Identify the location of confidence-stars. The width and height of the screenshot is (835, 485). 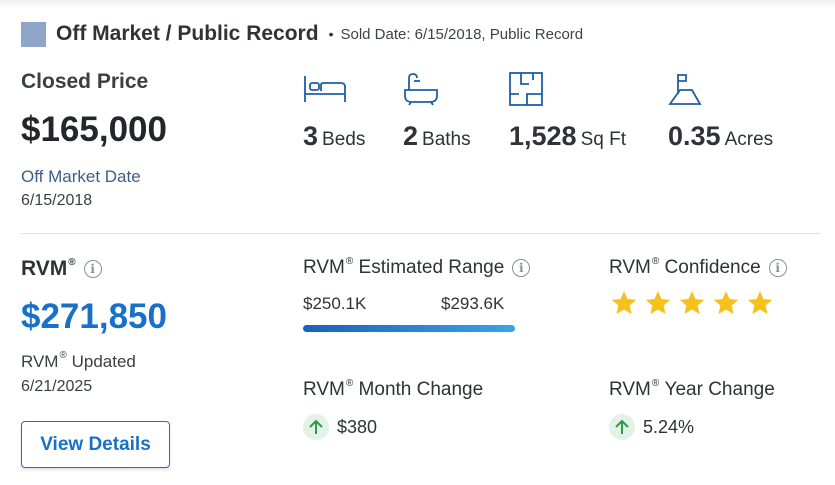
(692, 303).